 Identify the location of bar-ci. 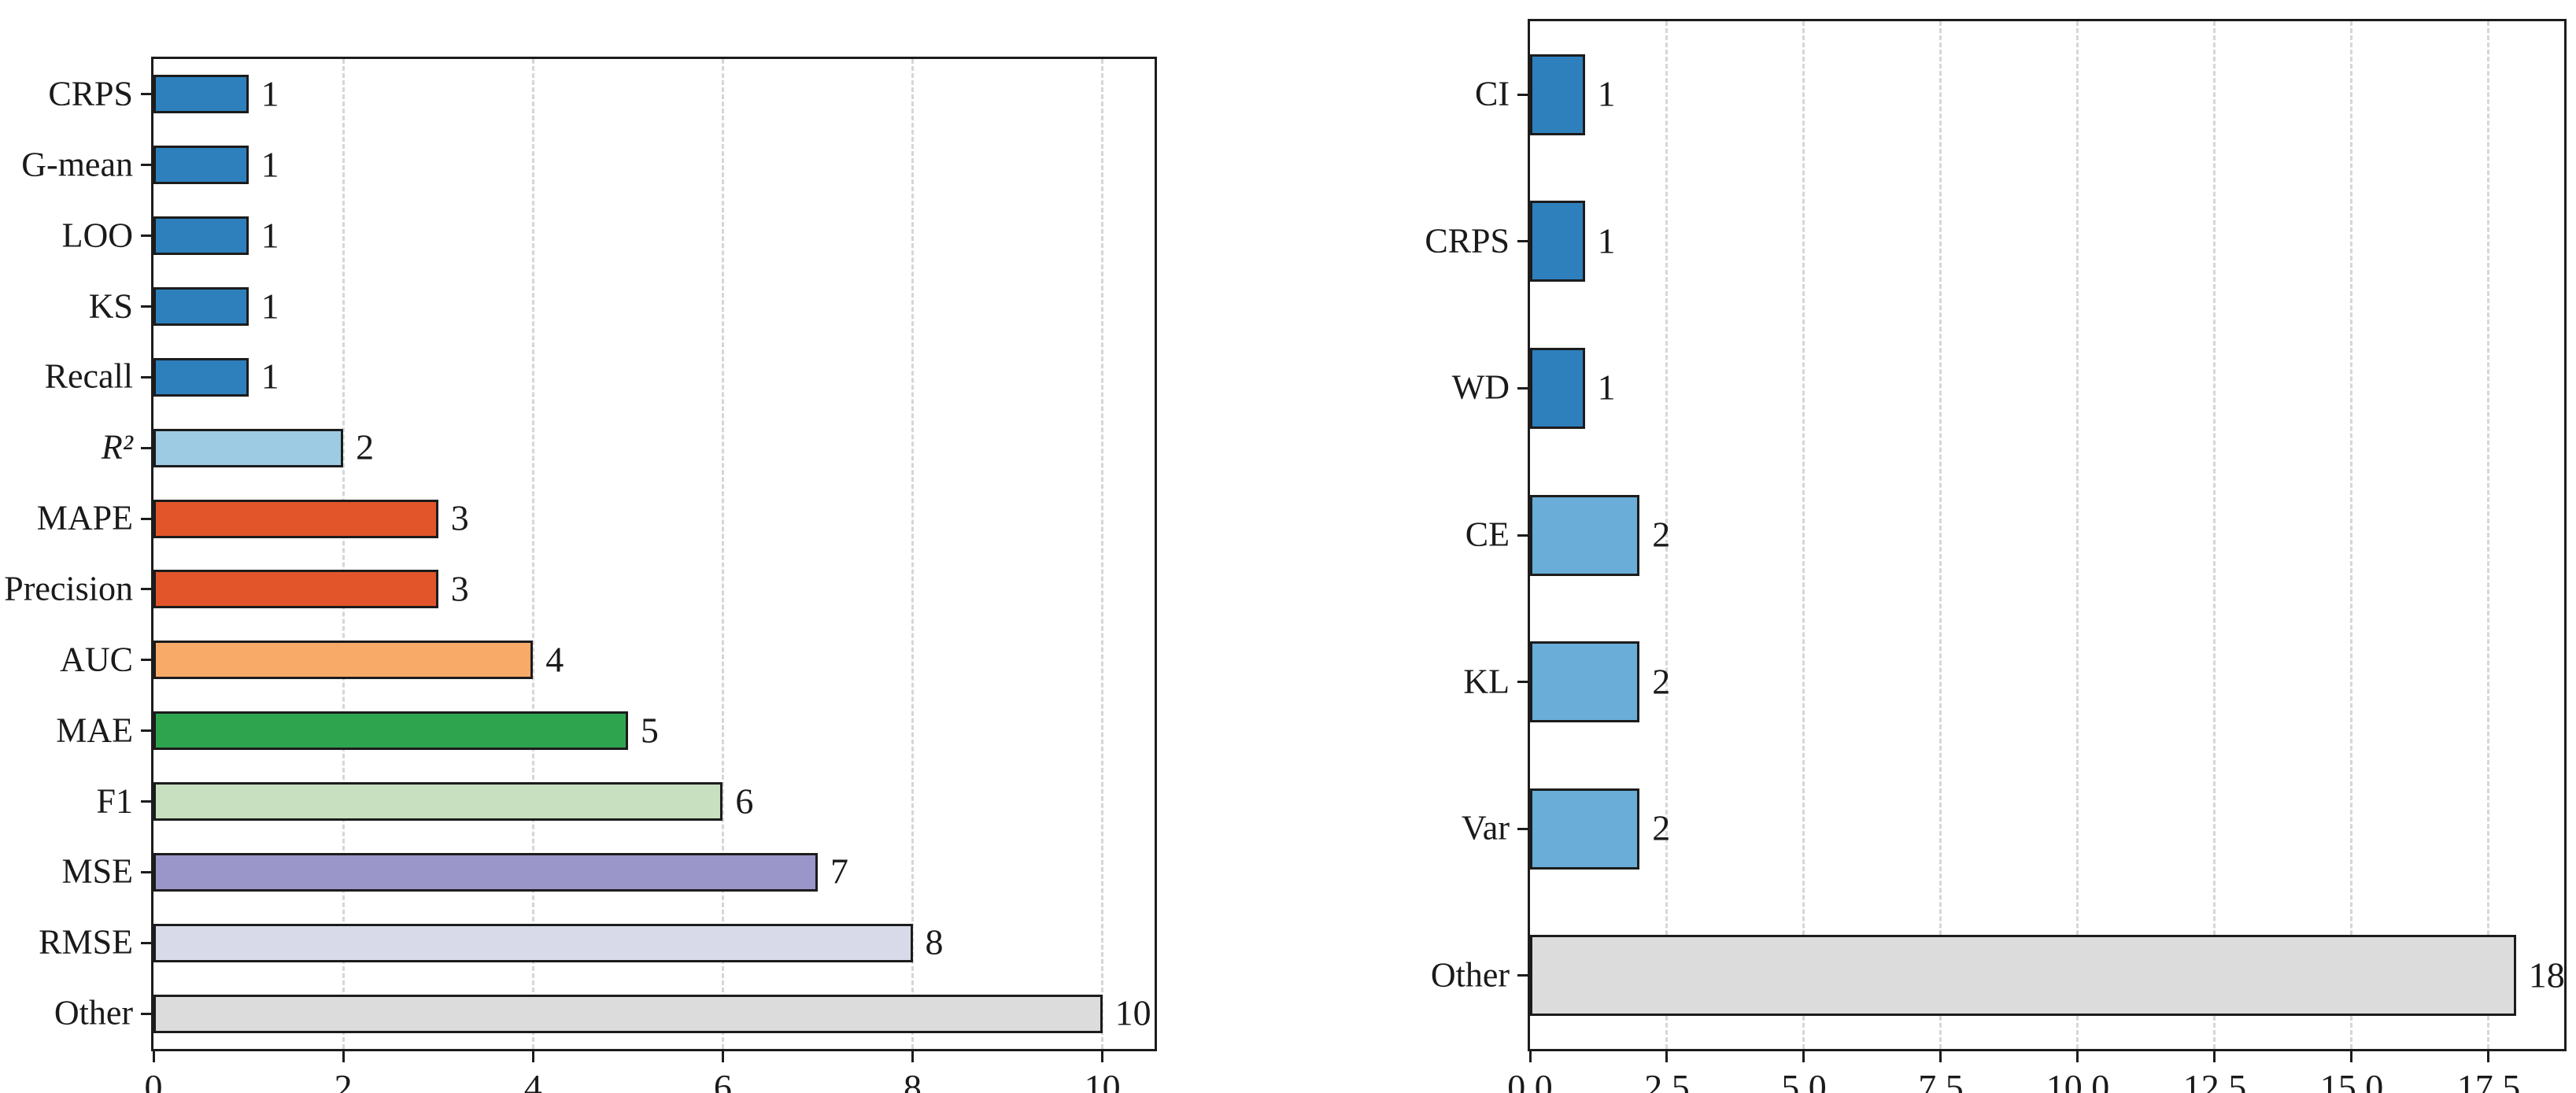
(1557, 94).